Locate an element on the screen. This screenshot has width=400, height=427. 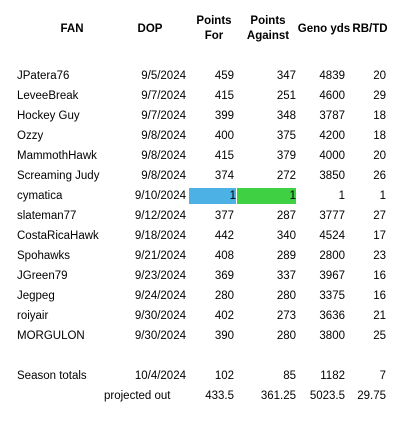
fan-name: MORGULON is located at coordinates (51, 336).